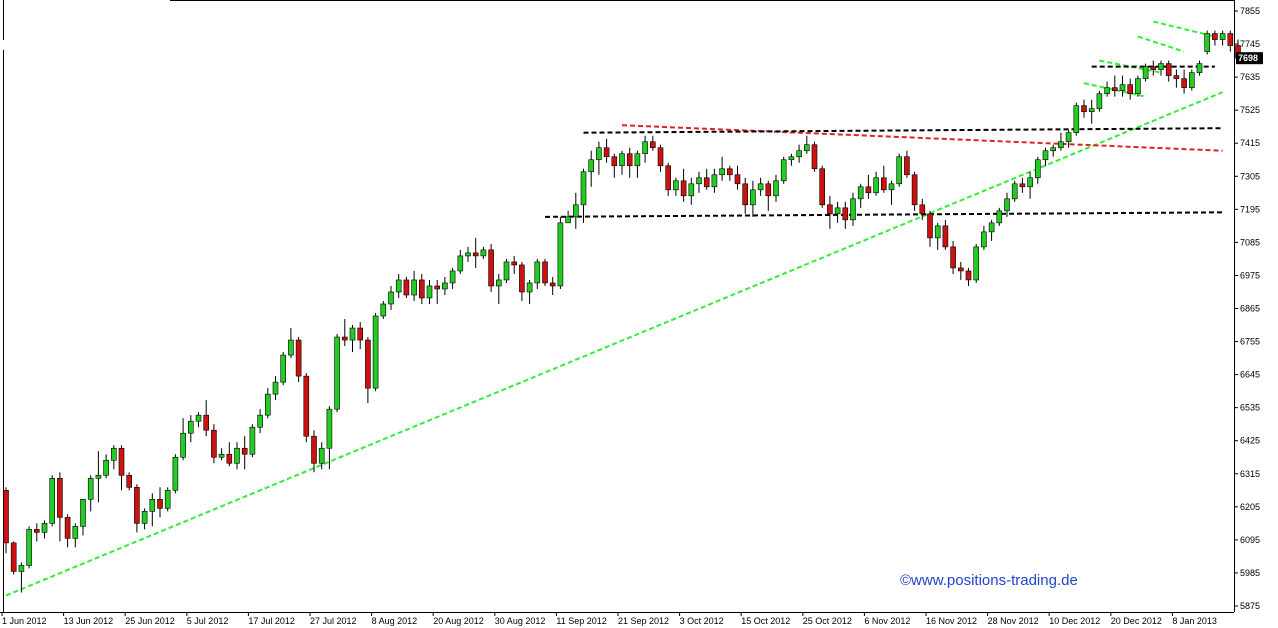  What do you see at coordinates (1250, 44) in the screenshot?
I see `y-tick-label: 7745` at bounding box center [1250, 44].